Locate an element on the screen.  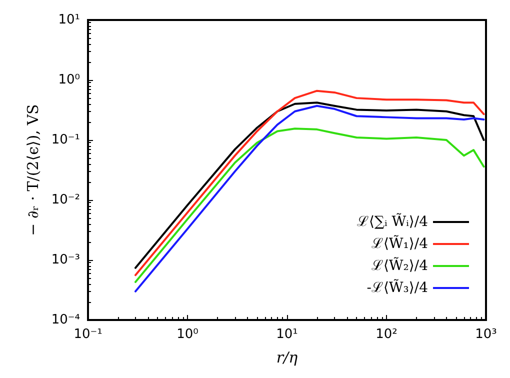
x-tick-label: 10³ is located at coordinates (486, 334).